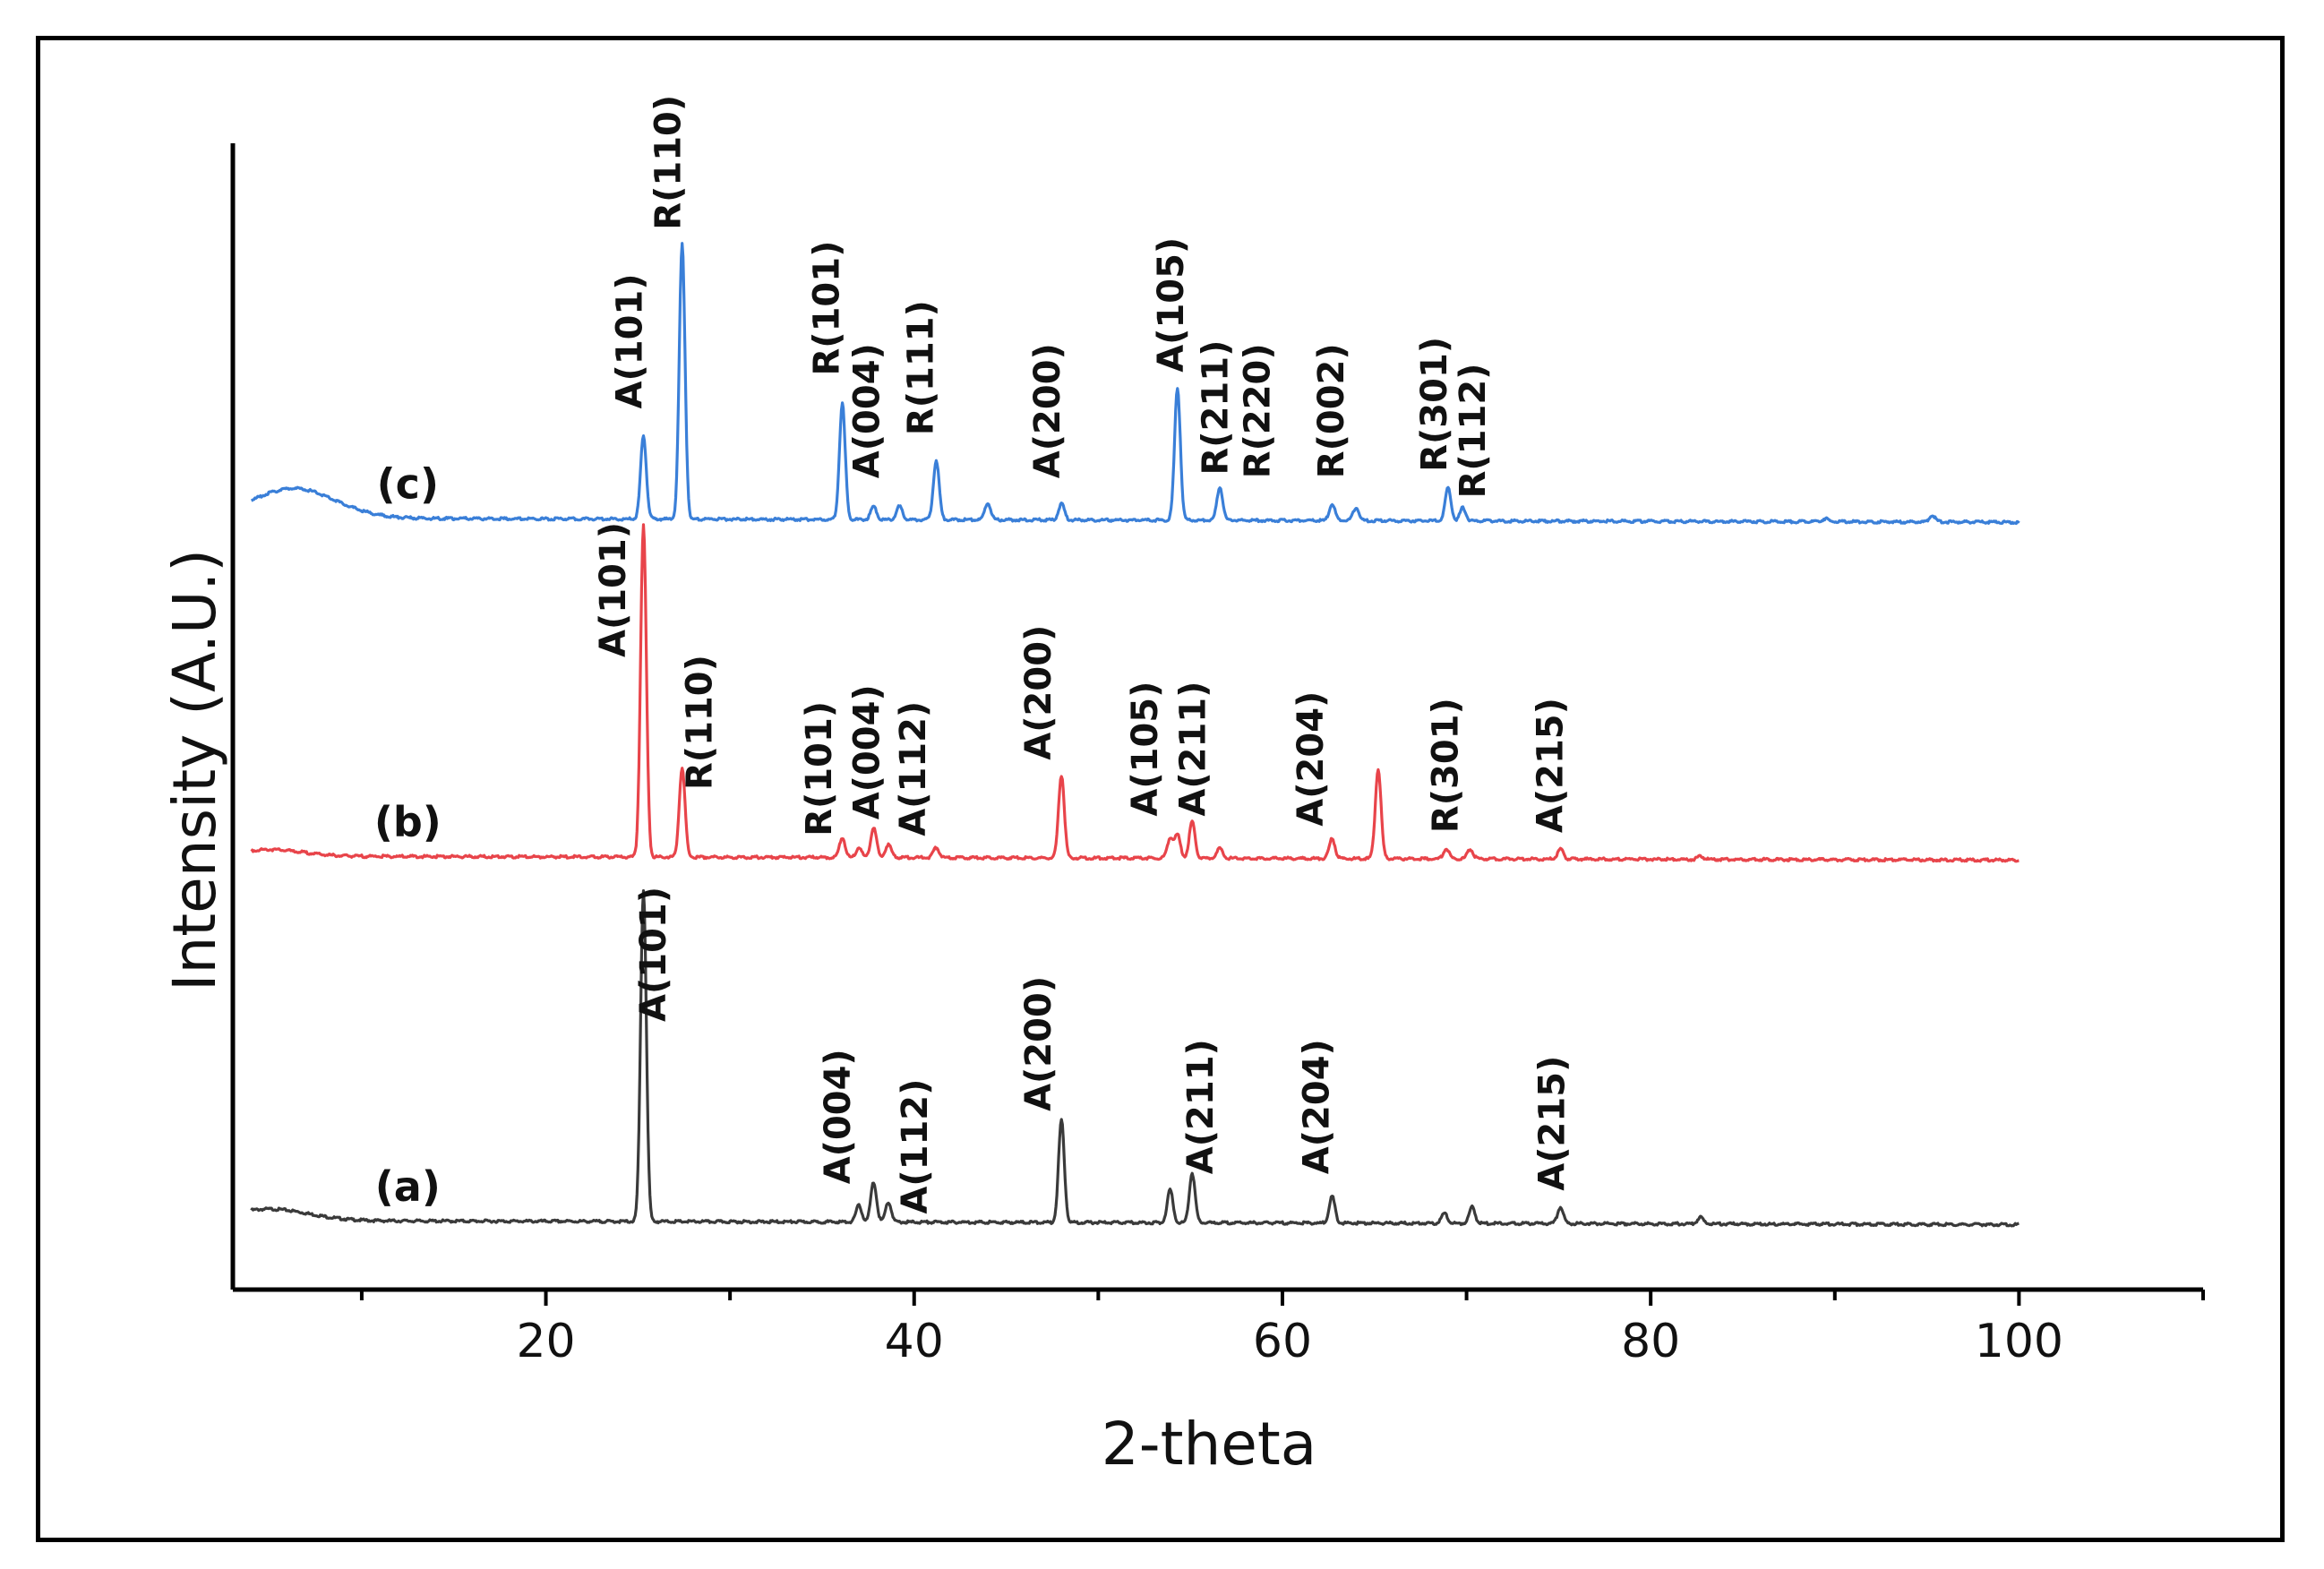  I want to click on peak-annotation: R(211), so click(1215, 408).